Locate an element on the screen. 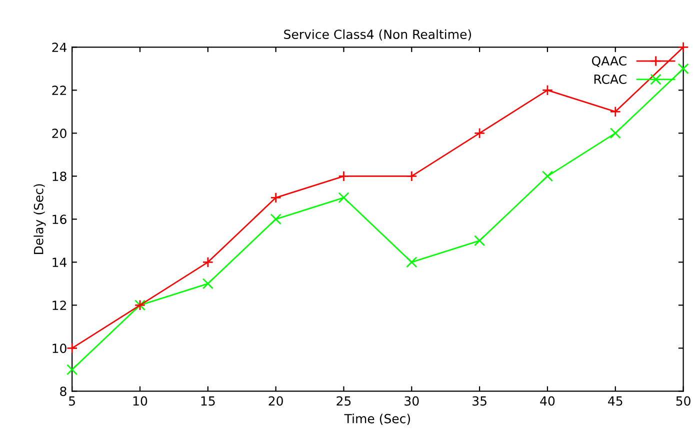 Image resolution: width=693 pixels, height=441 pixels. y-tick-label: 22 is located at coordinates (59, 90).